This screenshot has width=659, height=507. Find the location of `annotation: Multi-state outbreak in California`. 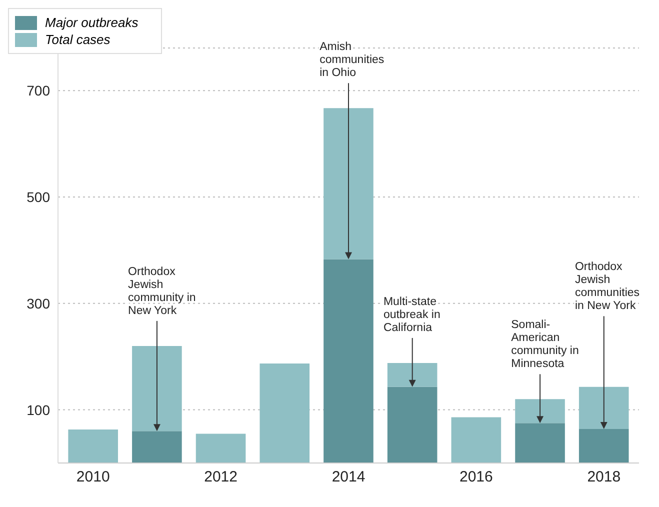

annotation: Multi-state outbreak in California is located at coordinates (411, 315).